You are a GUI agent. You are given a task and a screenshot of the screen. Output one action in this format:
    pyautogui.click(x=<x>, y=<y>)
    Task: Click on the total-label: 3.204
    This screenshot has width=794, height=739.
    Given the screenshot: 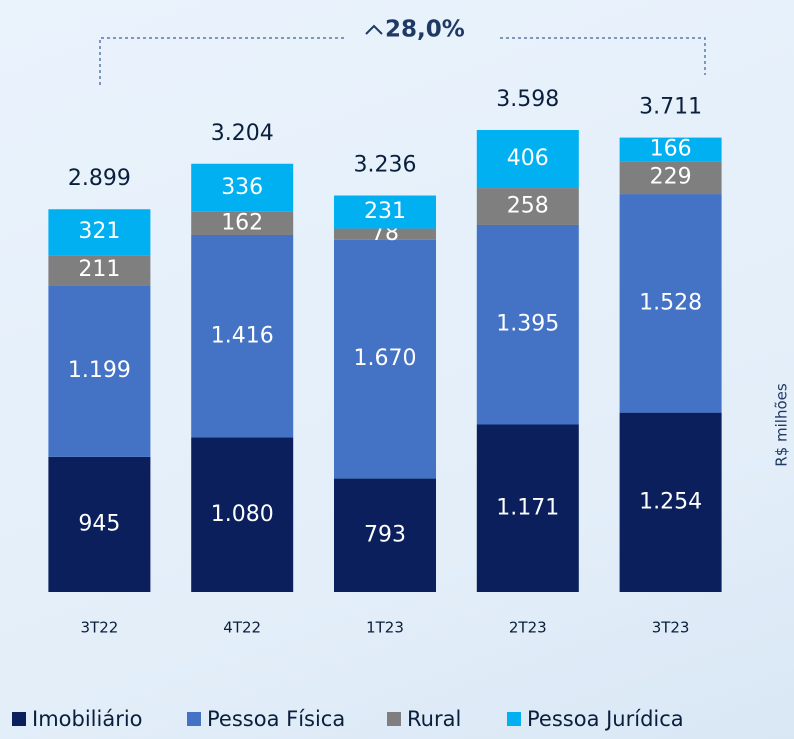 What is the action you would take?
    pyautogui.click(x=242, y=133)
    